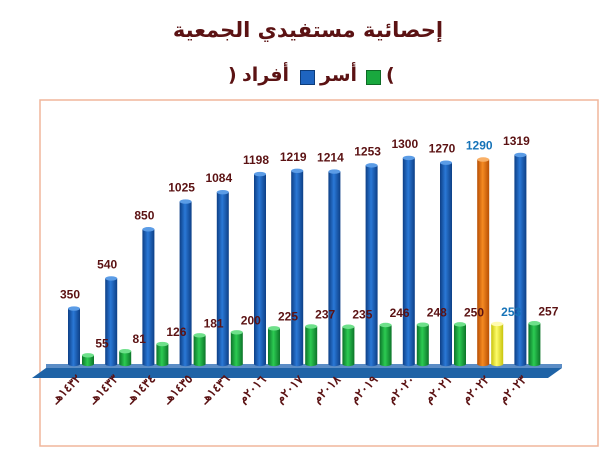 Image resolution: width=616 pixels, height=467 pixels. Describe the element at coordinates (107, 264) in the screenshot. I see `data-label-individuals-1: 540` at that location.